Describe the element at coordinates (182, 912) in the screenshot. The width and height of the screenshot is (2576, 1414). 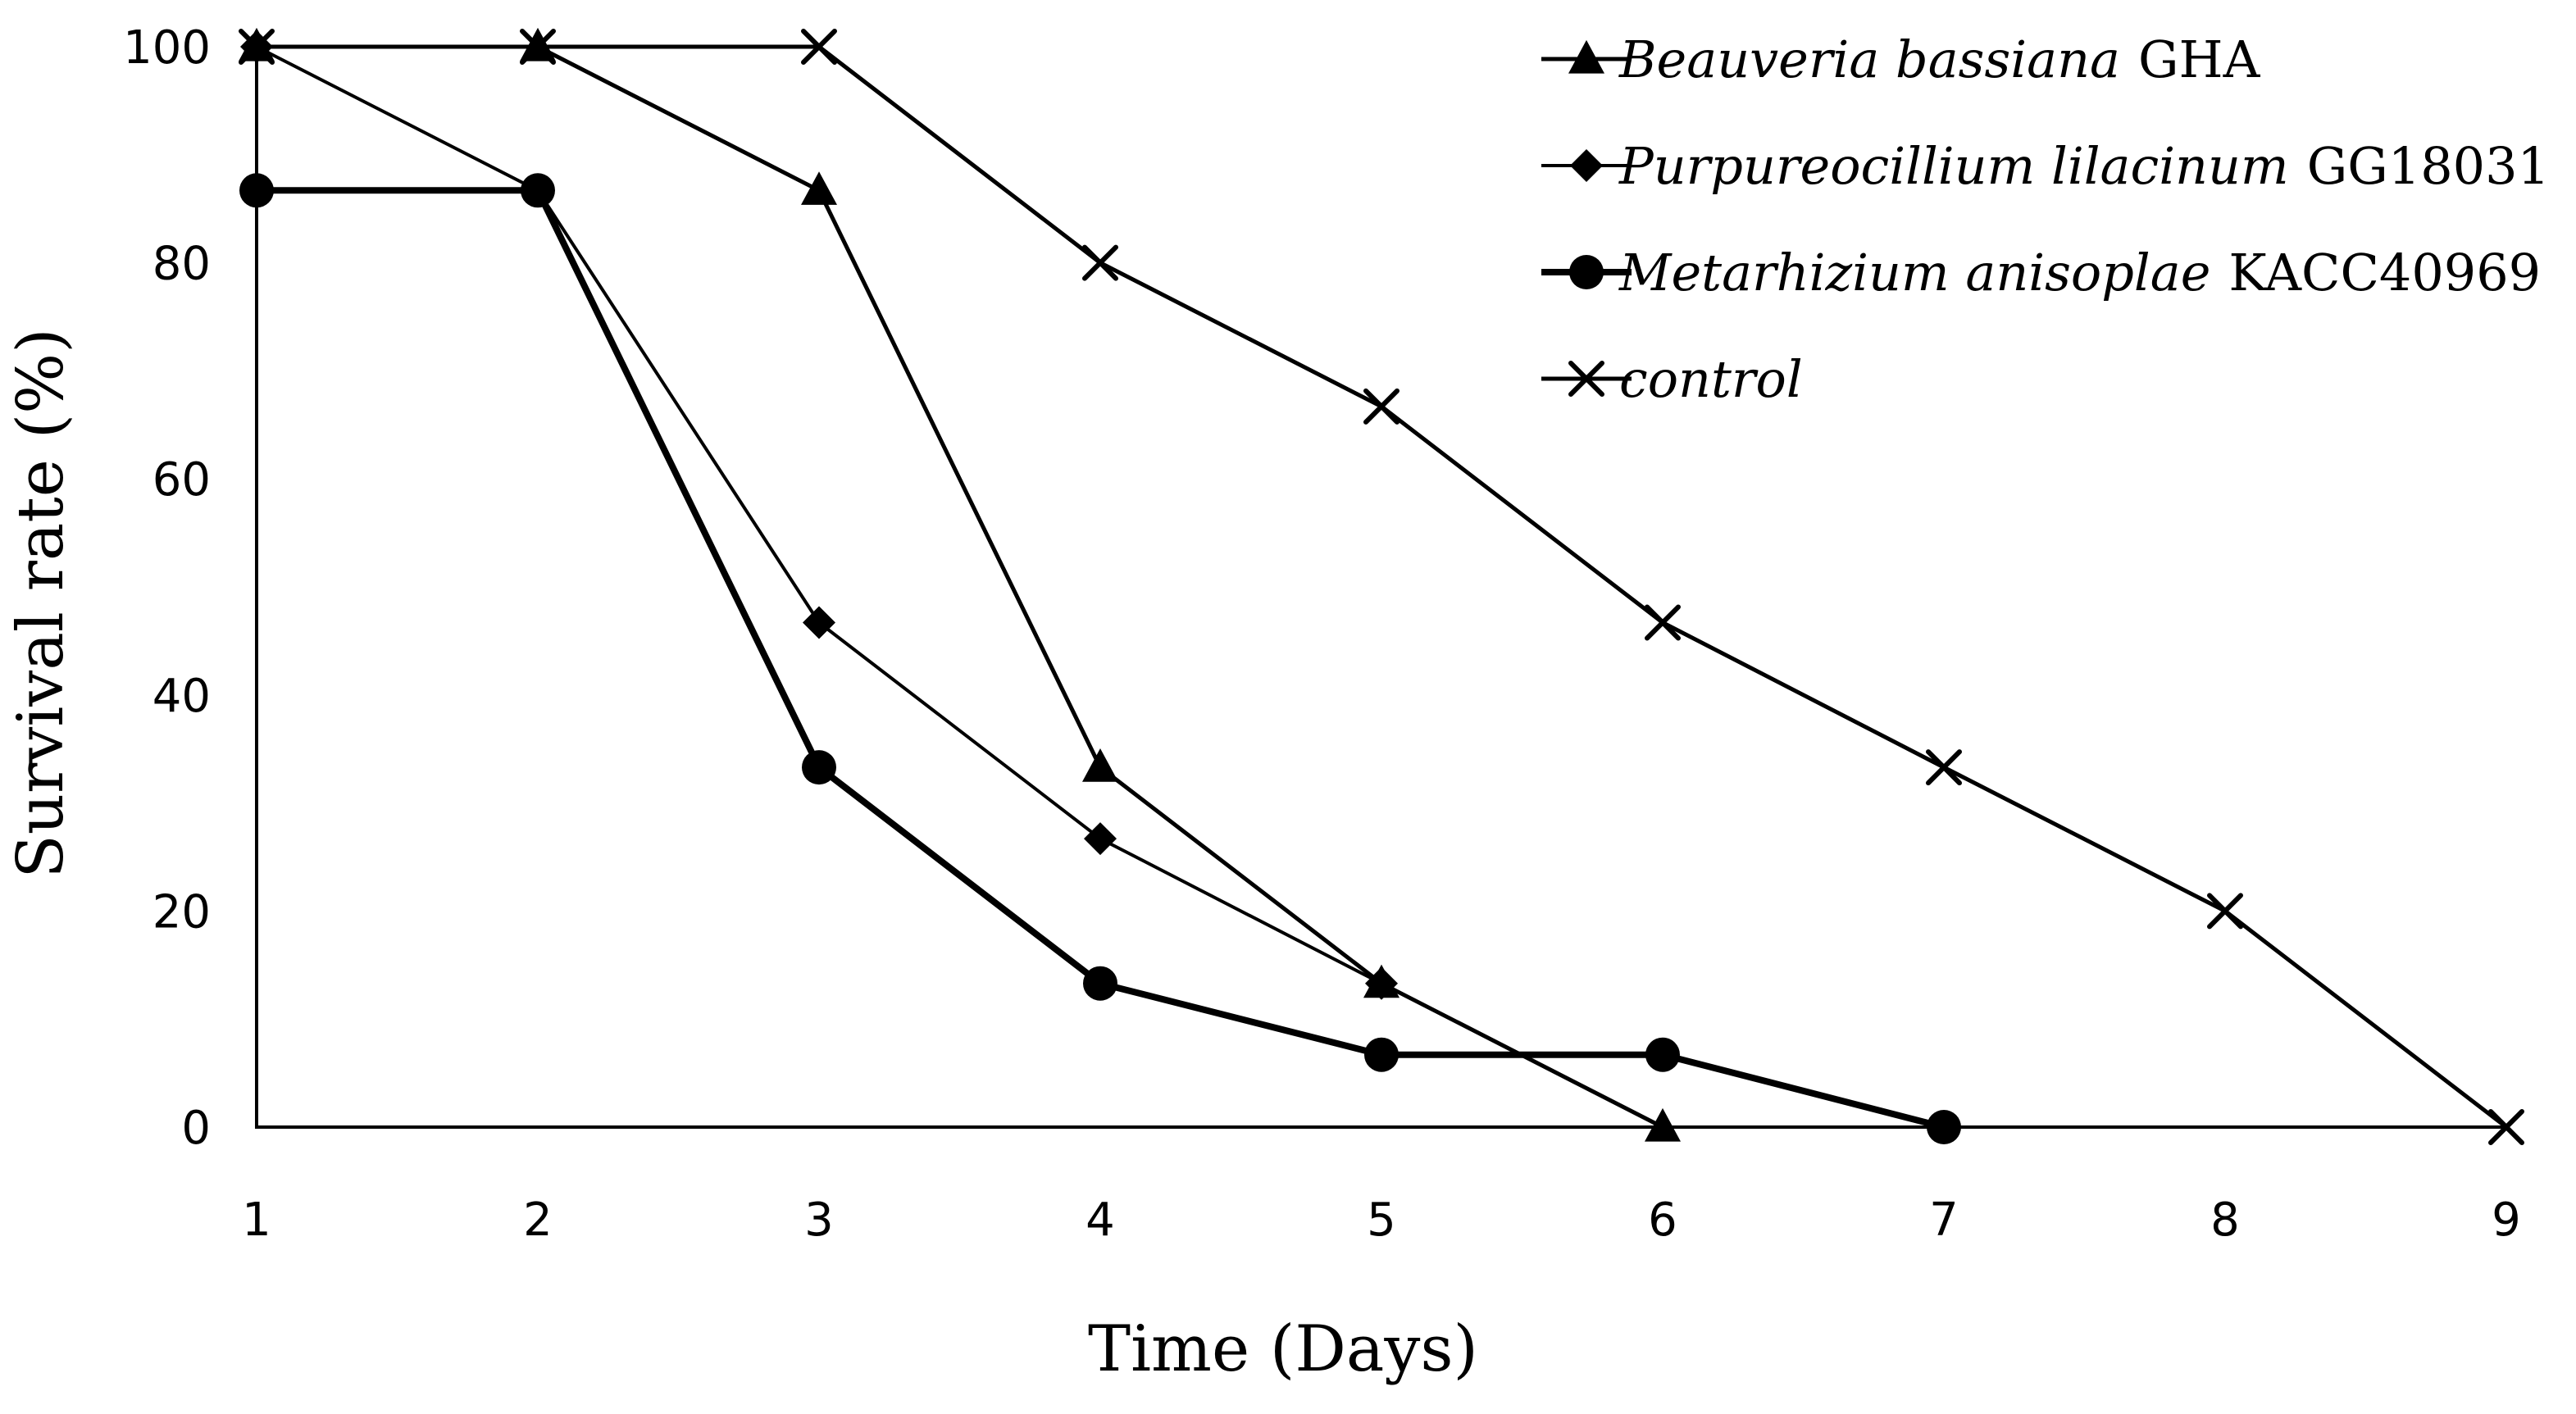
I see `y-tick-label: 20` at that location.